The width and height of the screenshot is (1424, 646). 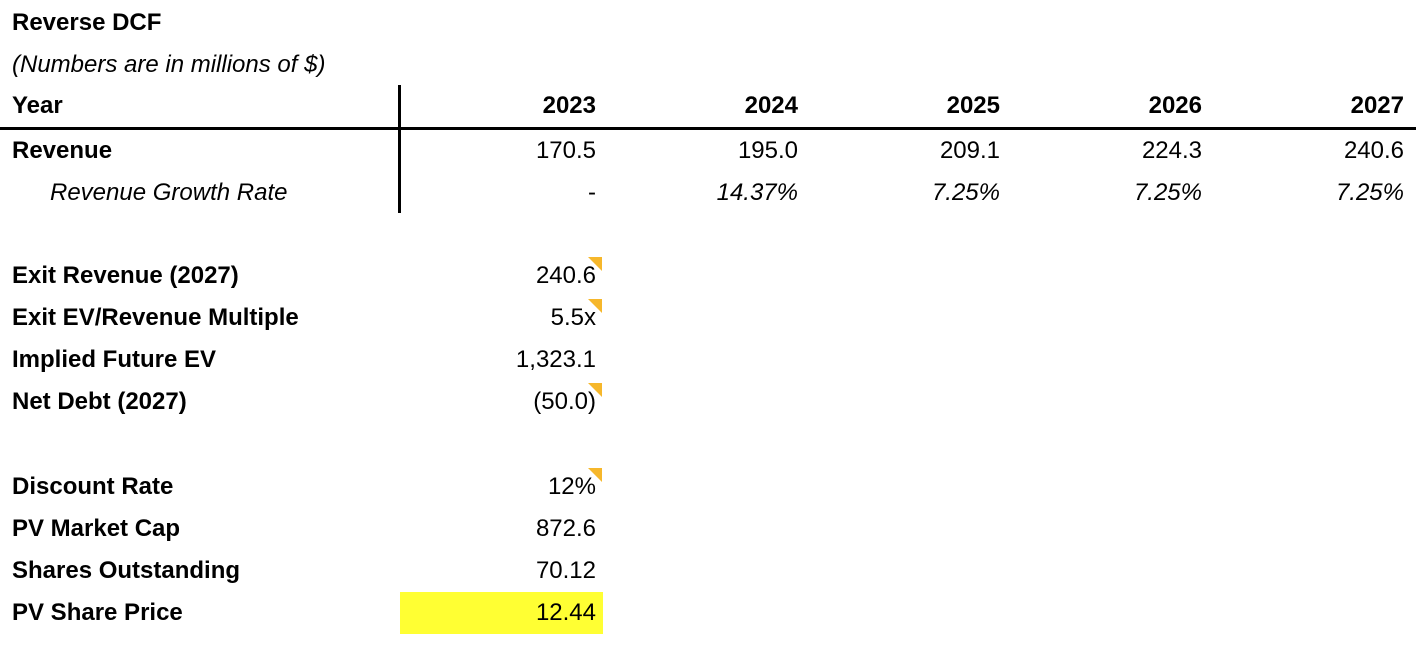 I want to click on shares-outstanding-label: Shares Outstanding, so click(x=126, y=570).